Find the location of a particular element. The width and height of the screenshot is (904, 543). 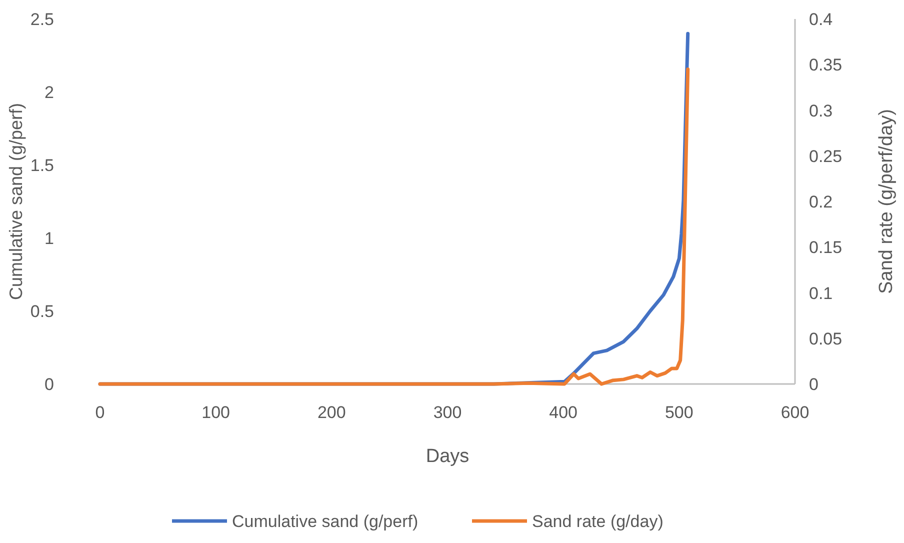

y-axis-title: Cumulative sand (g/perf) is located at coordinates (16, 201).